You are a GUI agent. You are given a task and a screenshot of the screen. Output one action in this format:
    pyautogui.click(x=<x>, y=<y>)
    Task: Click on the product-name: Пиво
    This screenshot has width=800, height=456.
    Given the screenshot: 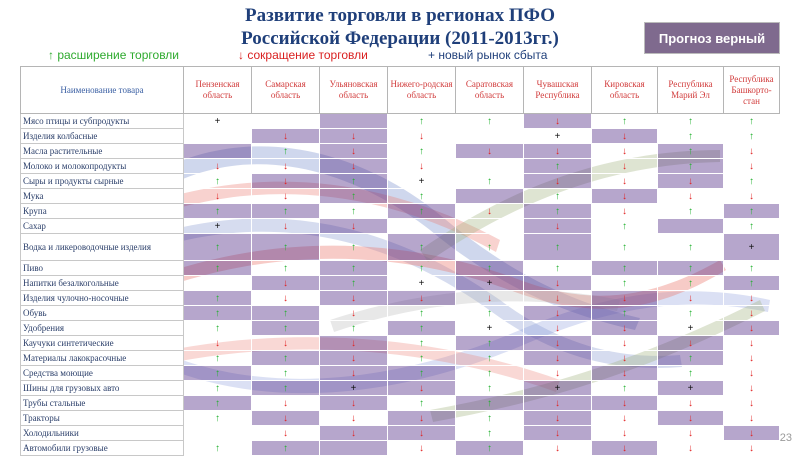 What is the action you would take?
    pyautogui.click(x=102, y=268)
    